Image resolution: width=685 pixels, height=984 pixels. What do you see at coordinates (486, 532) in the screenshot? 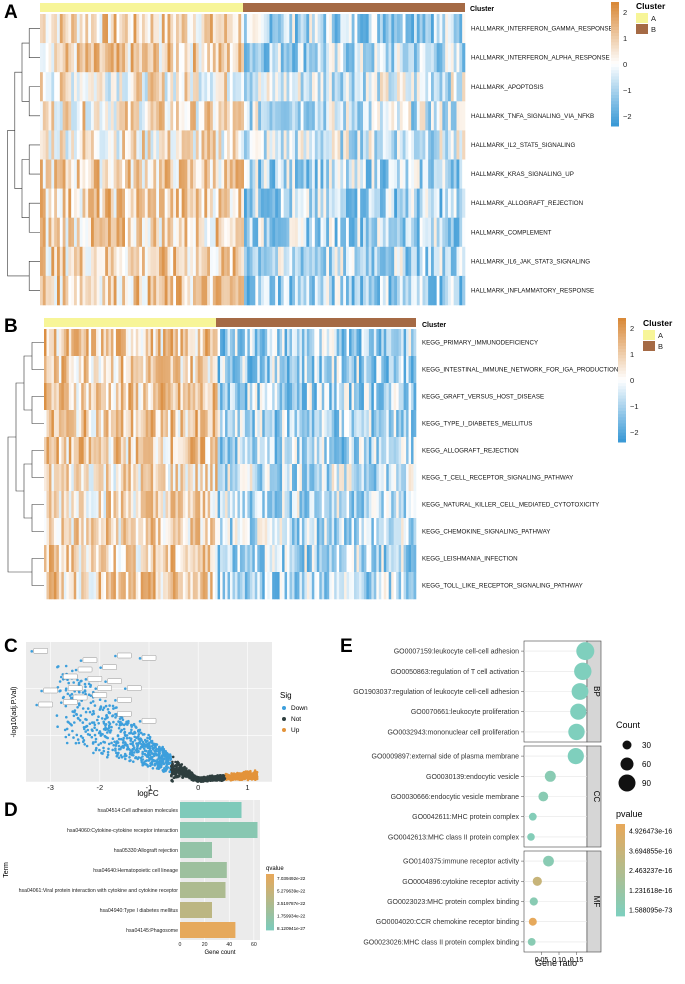
I see `heatmap-row-label: KEGG_CHEMOKINE_SIGNALING_PATHWAY` at bounding box center [486, 532].